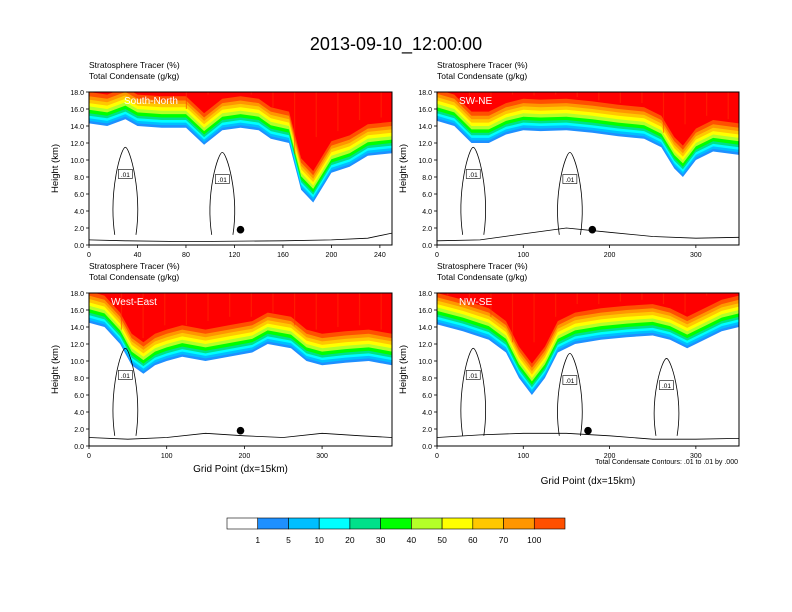 The width and height of the screenshot is (792, 612). I want to click on colorbar-label: 40, so click(412, 540).